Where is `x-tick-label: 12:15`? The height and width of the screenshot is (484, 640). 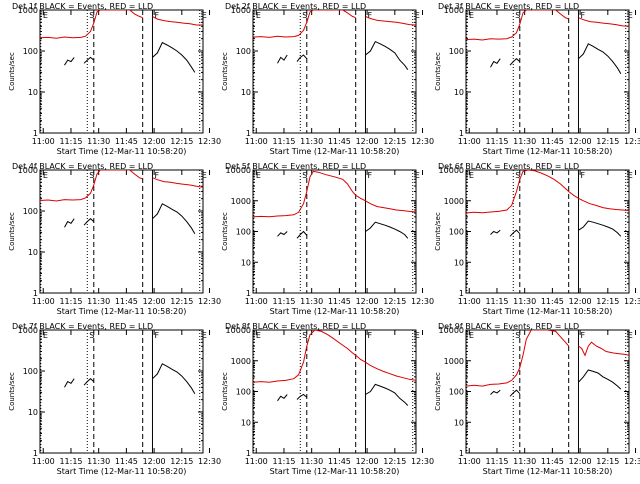 x-tick-label: 12:15 is located at coordinates (394, 141).